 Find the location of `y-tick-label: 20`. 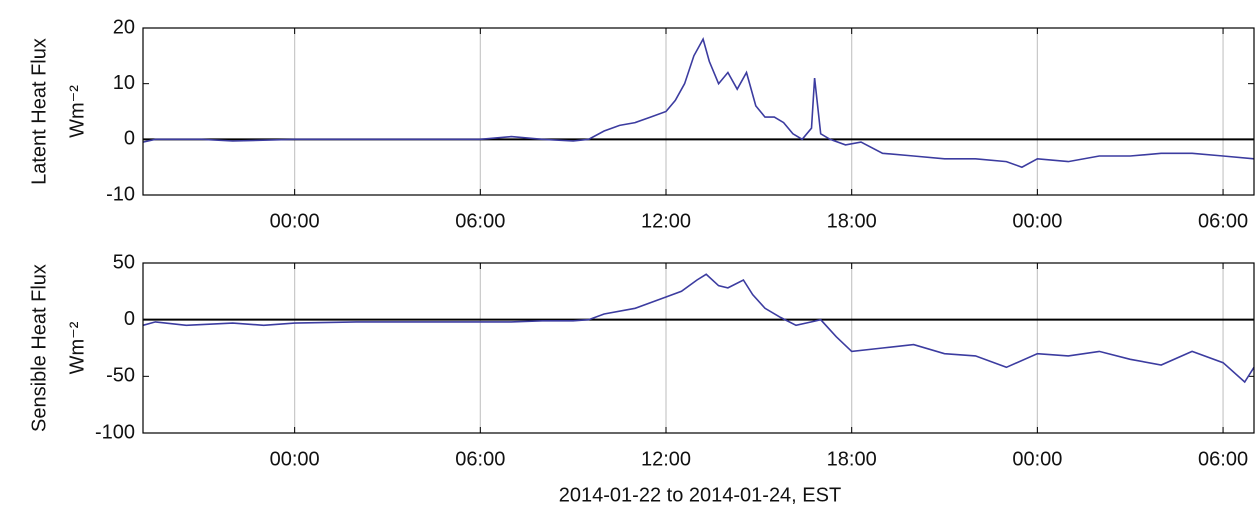

y-tick-label: 20 is located at coordinates (124, 27).